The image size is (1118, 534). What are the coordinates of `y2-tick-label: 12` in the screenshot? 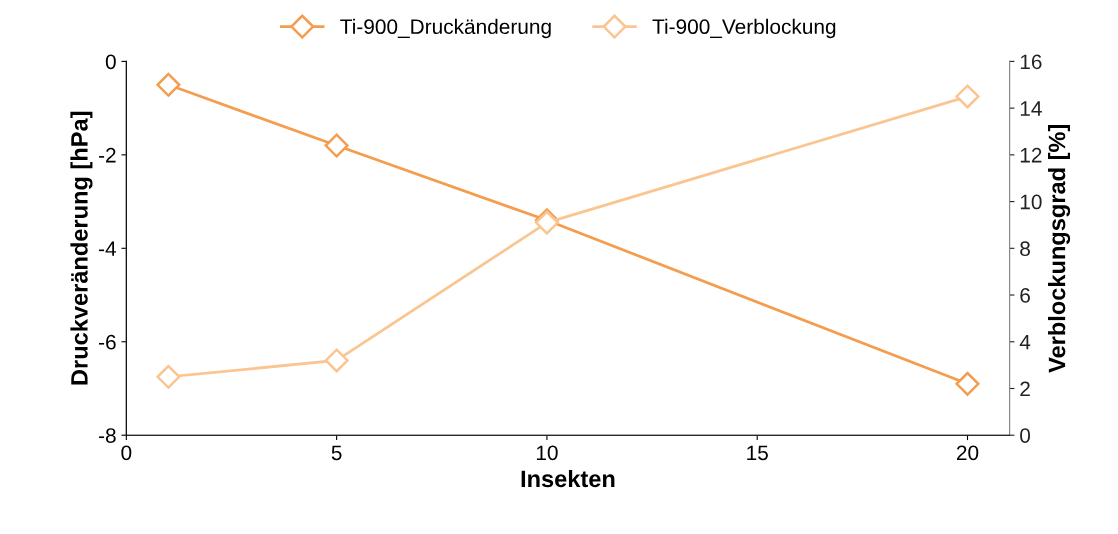 It's located at (1031, 155).